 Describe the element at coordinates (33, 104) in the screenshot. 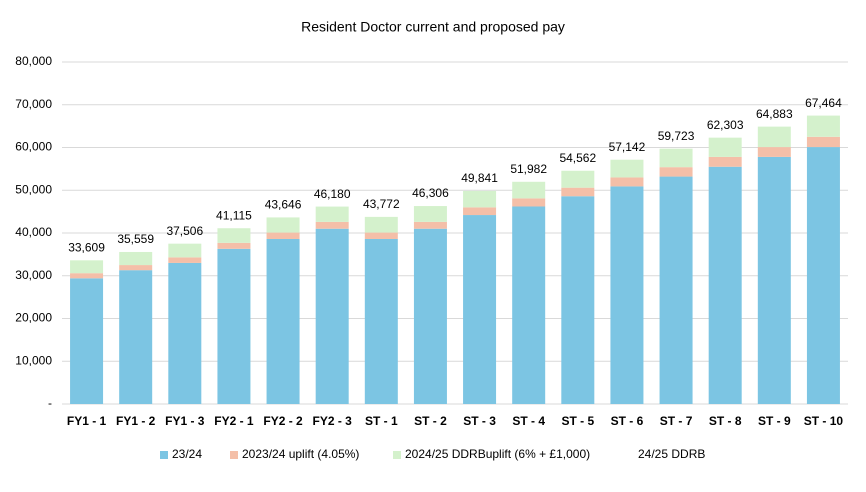

I see `y-tick-label: 70,000` at that location.